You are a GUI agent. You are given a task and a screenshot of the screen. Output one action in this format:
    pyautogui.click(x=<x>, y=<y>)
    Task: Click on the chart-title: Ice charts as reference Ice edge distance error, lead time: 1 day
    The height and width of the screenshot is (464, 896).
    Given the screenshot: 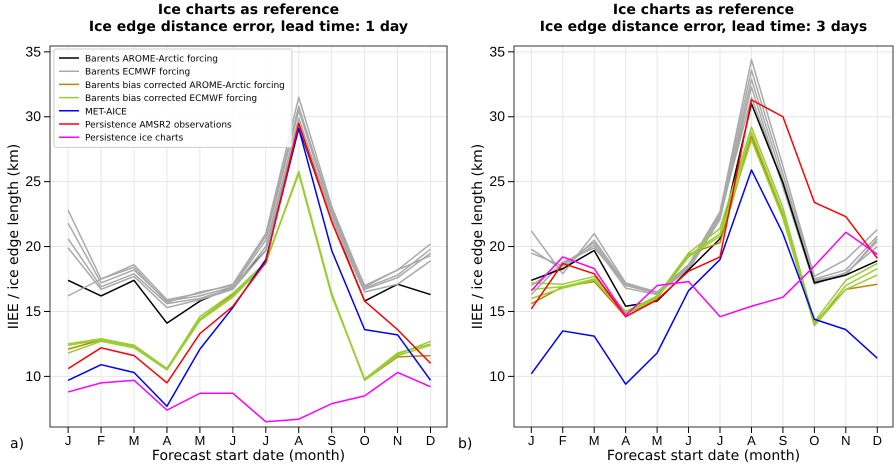 What is the action you would take?
    pyautogui.click(x=248, y=18)
    